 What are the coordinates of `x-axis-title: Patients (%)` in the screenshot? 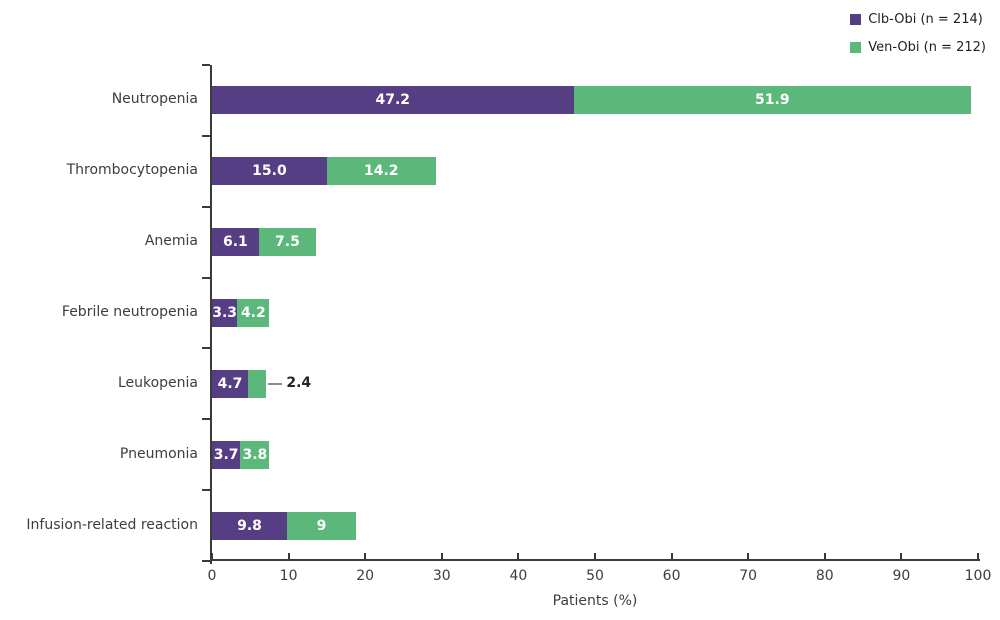 It's located at (595, 601).